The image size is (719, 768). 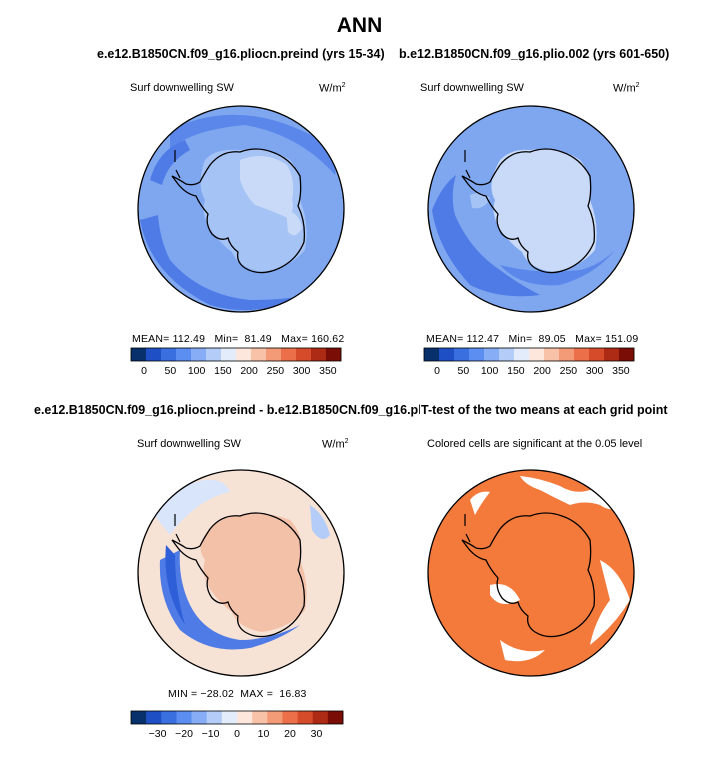 I want to click on panel-2-units: W/m2, so click(x=626, y=88).